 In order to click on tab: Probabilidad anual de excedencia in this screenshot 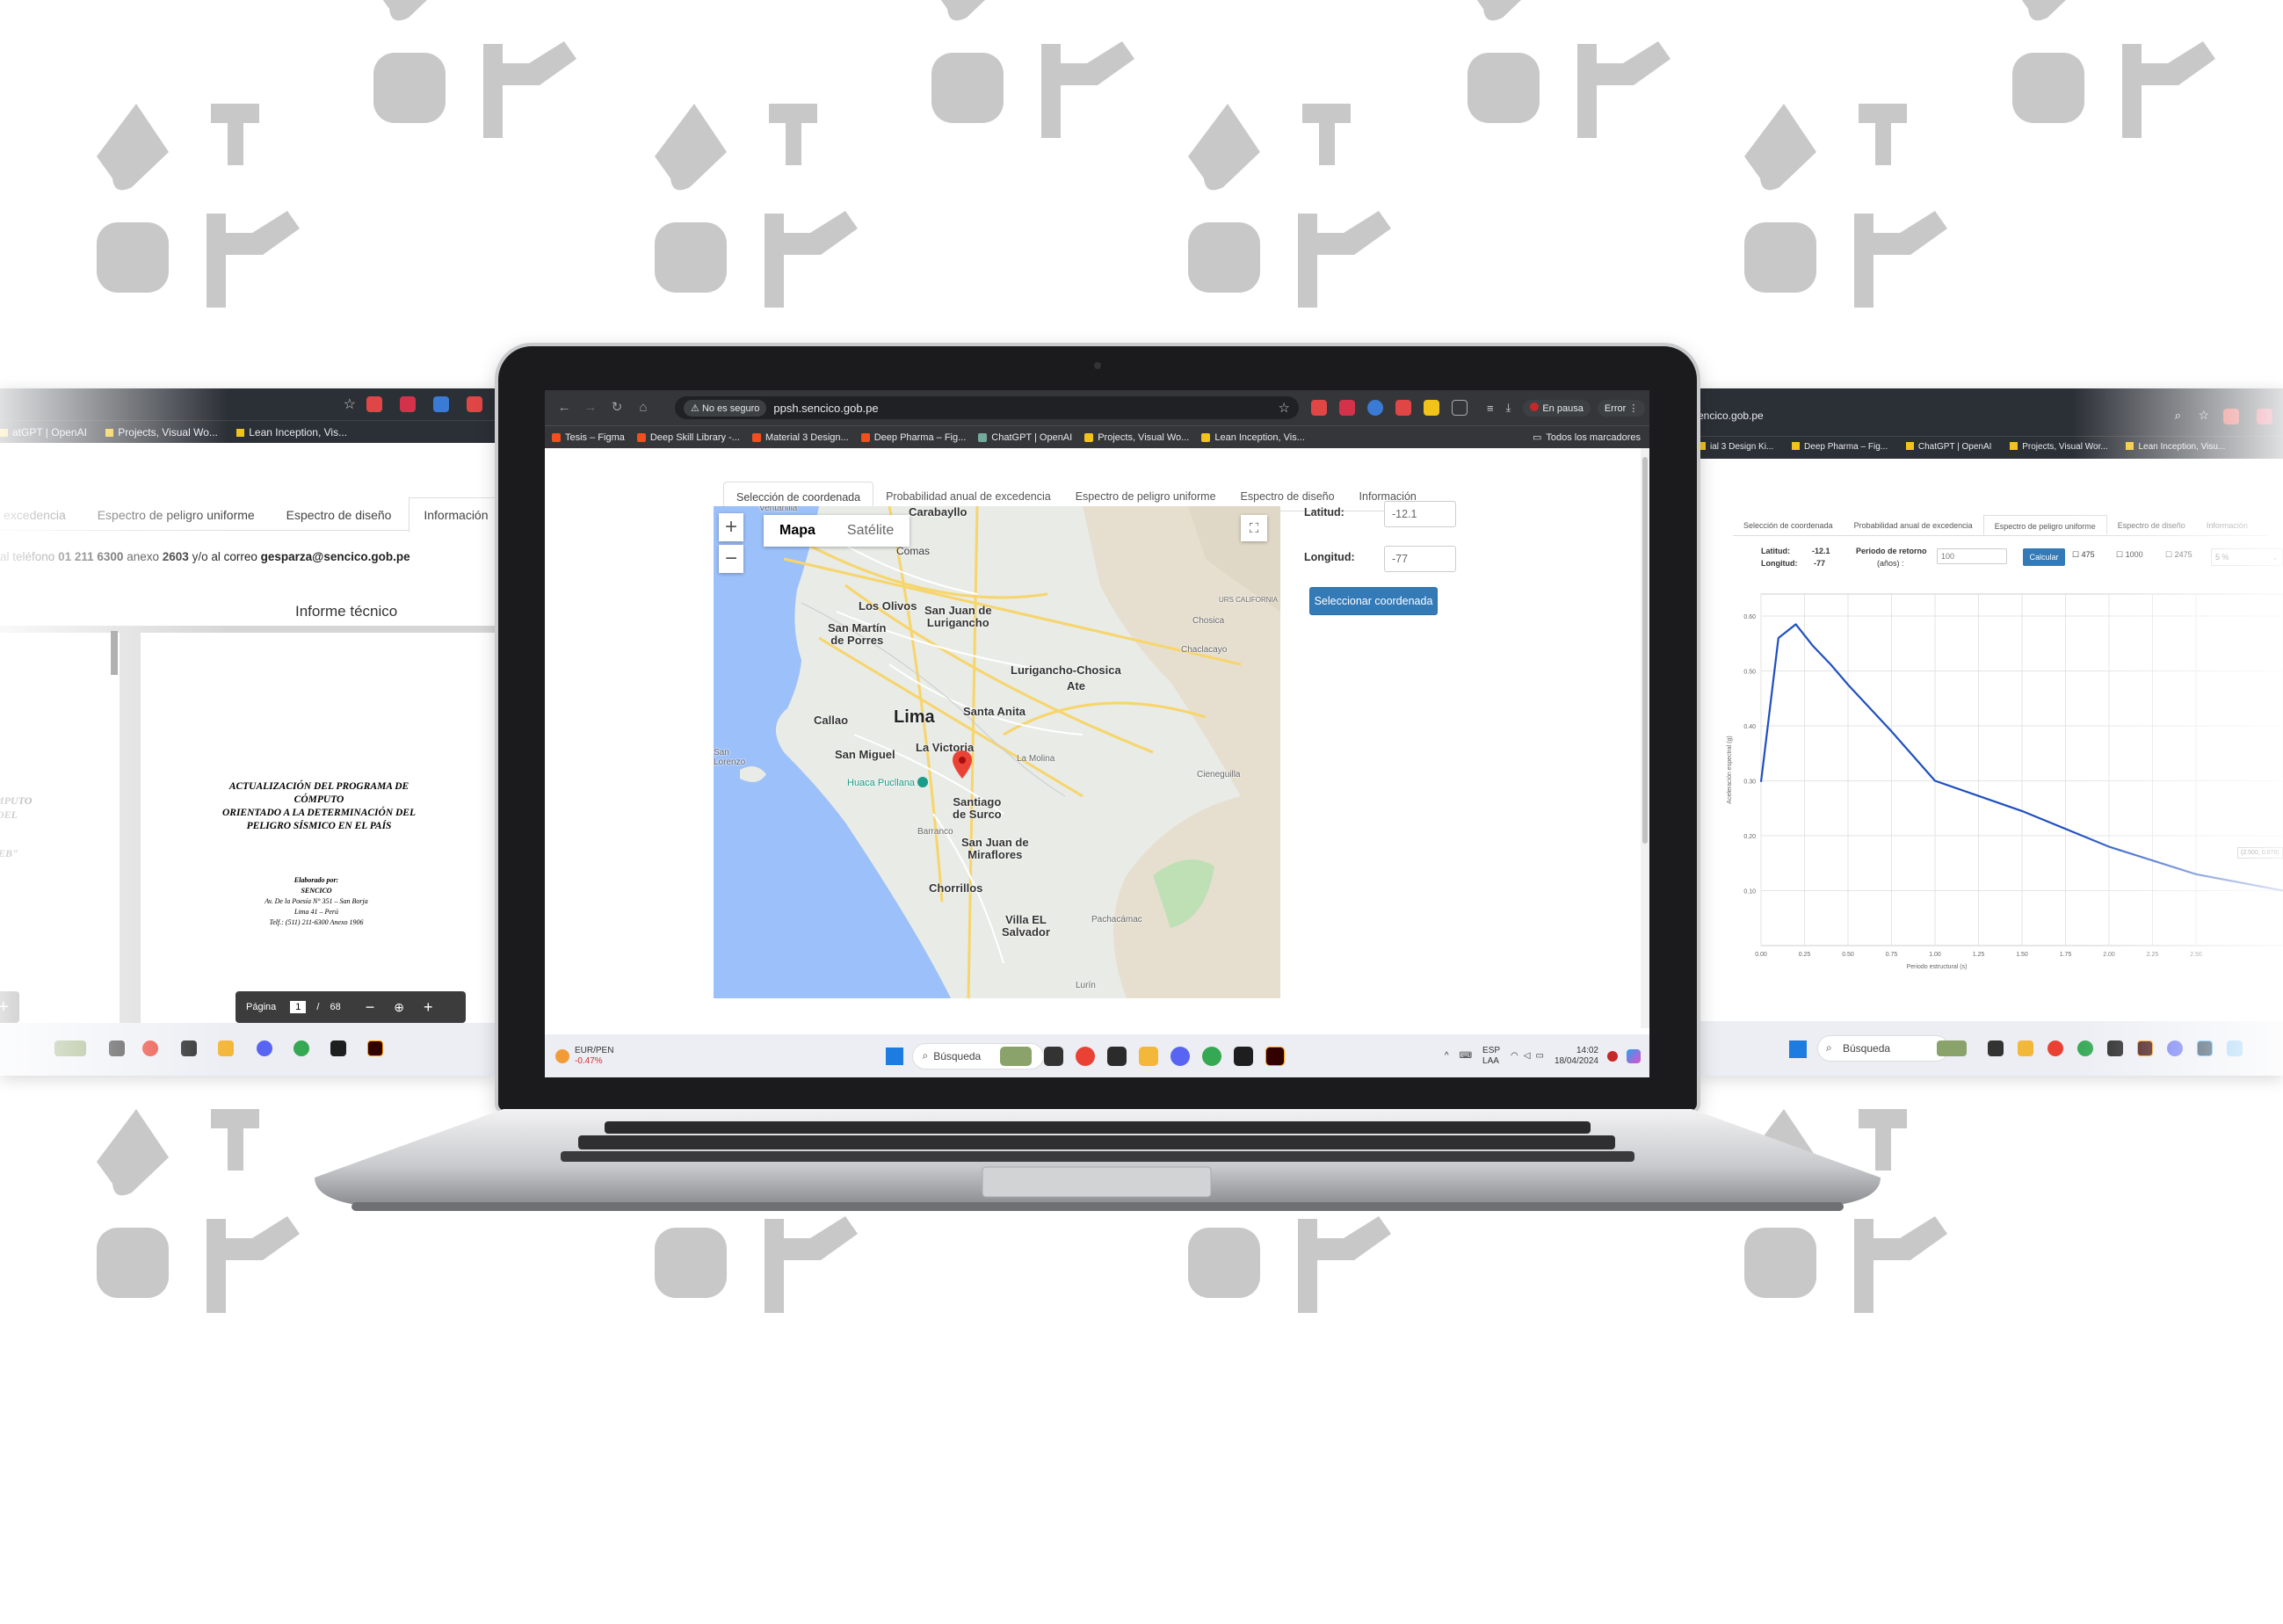, I will do `click(1913, 525)`.